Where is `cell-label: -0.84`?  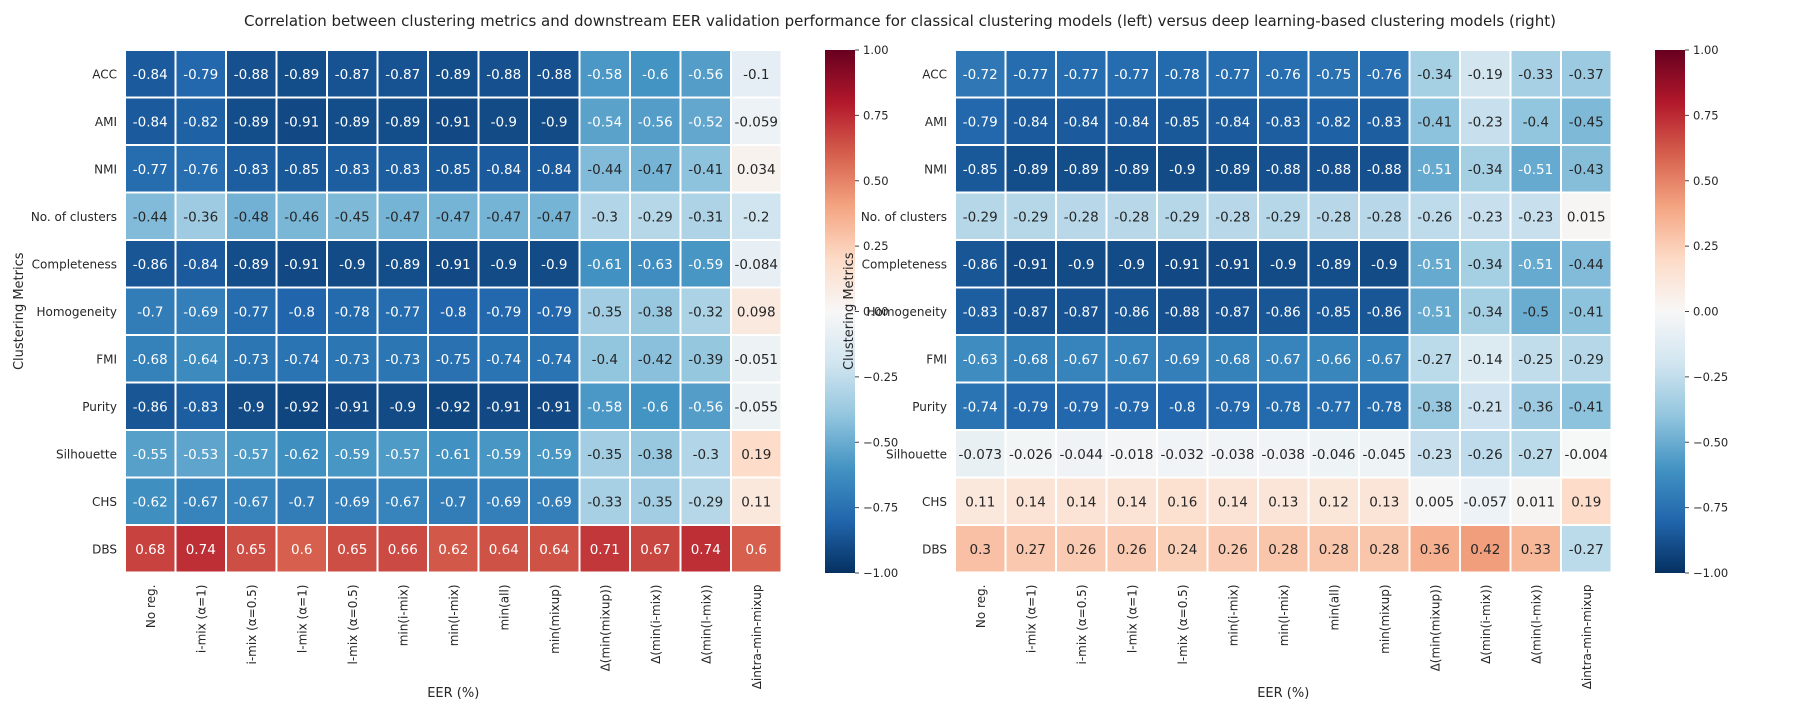 cell-label: -0.84 is located at coordinates (554, 170).